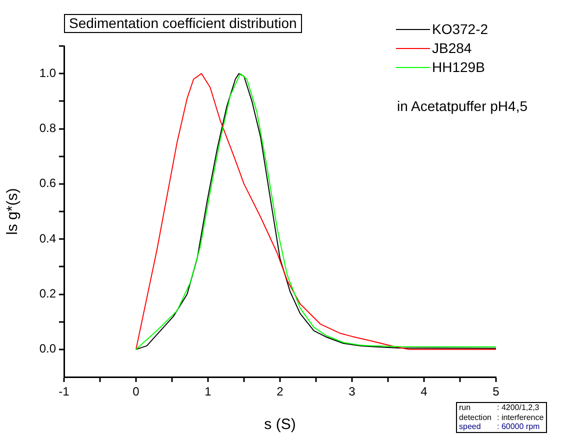 The image size is (565, 438). What do you see at coordinates (136, 391) in the screenshot?
I see `x-tick-label: 0` at bounding box center [136, 391].